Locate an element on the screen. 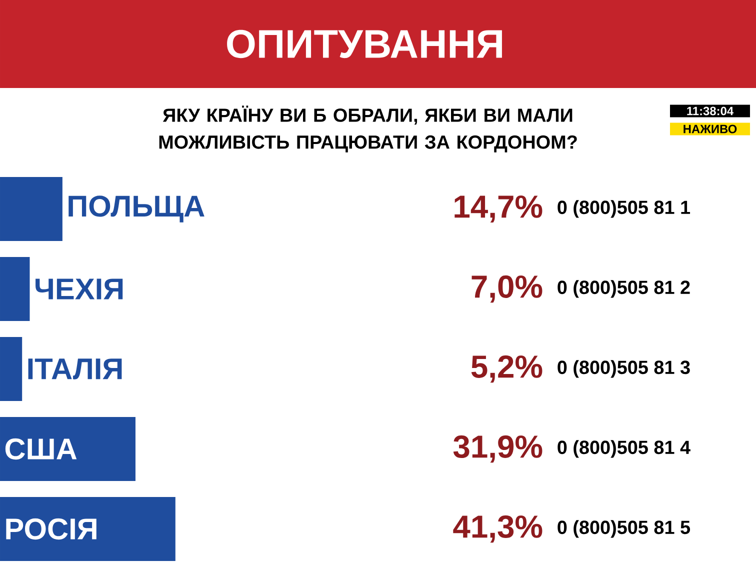 The height and width of the screenshot is (569, 756). text: 0 (800)505 81 1 is located at coordinates (624, 209).